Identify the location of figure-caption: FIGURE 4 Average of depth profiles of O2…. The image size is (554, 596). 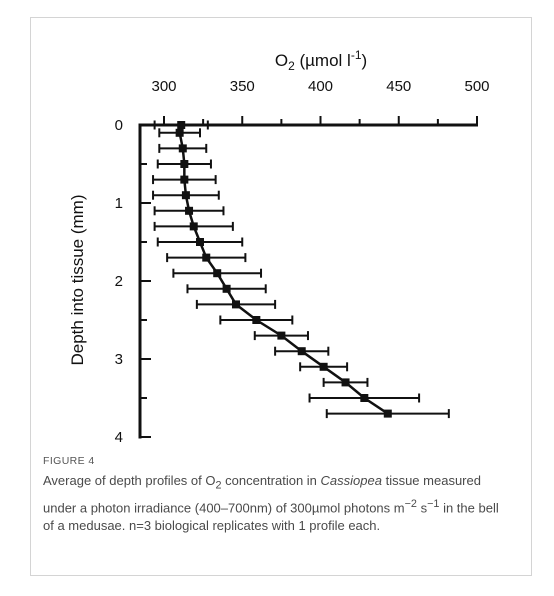
(278, 495).